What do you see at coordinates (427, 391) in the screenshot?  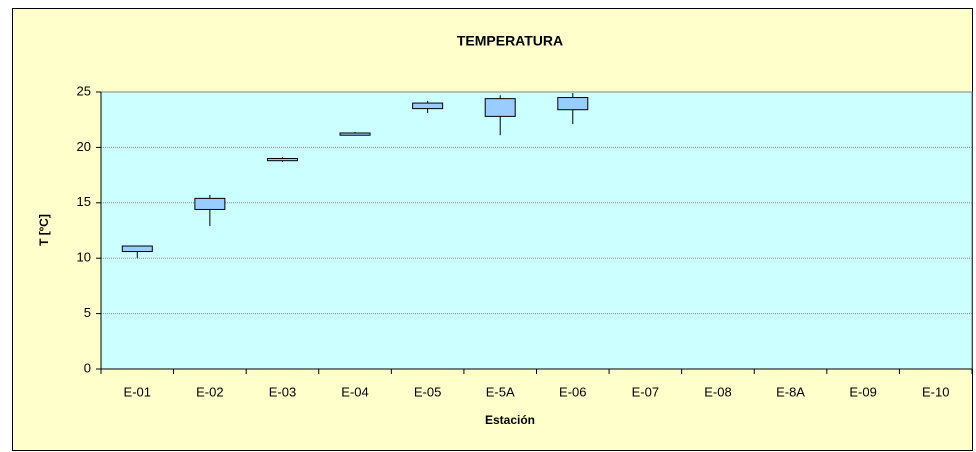 I see `x-tick-label: E-05` at bounding box center [427, 391].